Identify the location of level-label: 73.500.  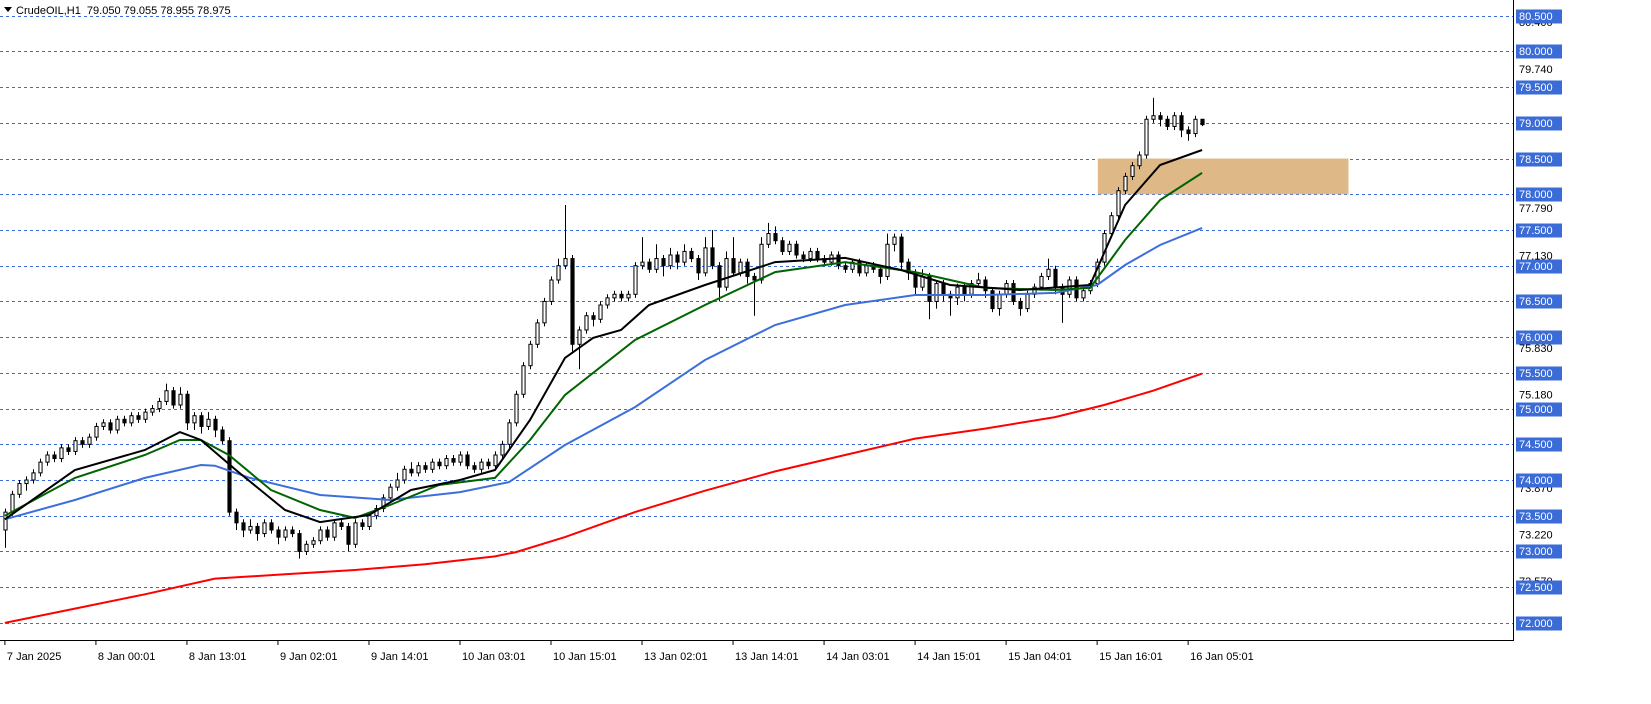
(1536, 517).